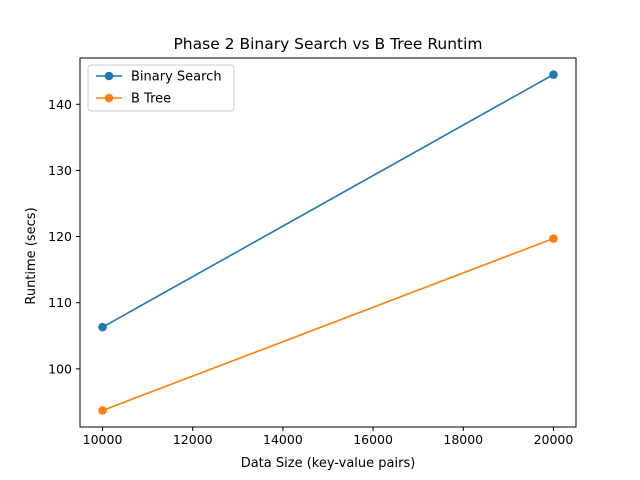 The width and height of the screenshot is (640, 480). What do you see at coordinates (554, 439) in the screenshot?
I see `x-tick-label: 20000` at bounding box center [554, 439].